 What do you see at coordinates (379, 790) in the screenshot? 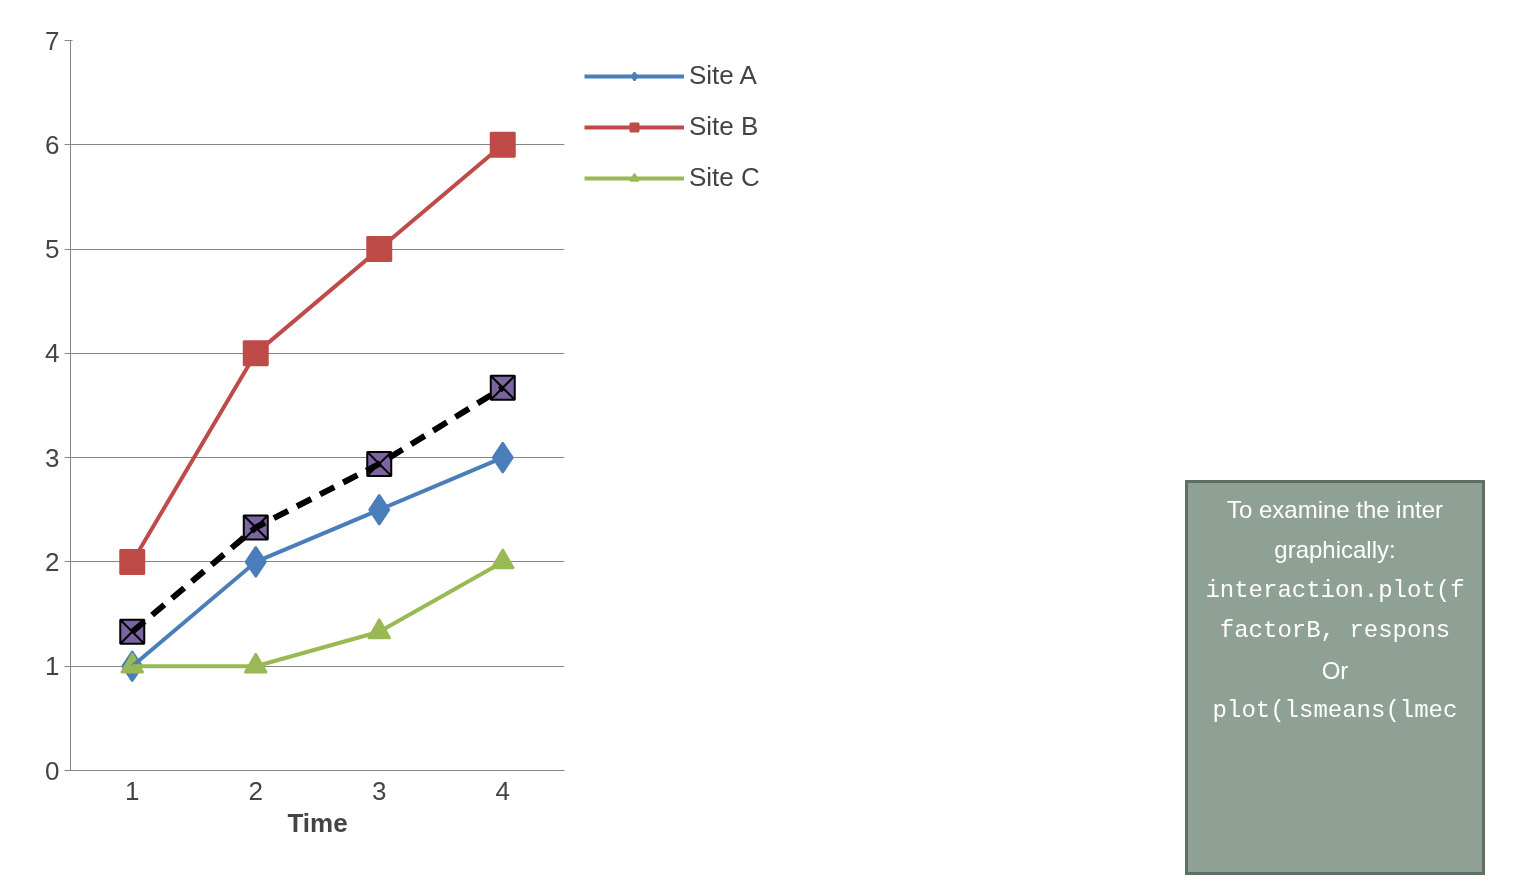
I see `x-tick-label: 3` at bounding box center [379, 790].